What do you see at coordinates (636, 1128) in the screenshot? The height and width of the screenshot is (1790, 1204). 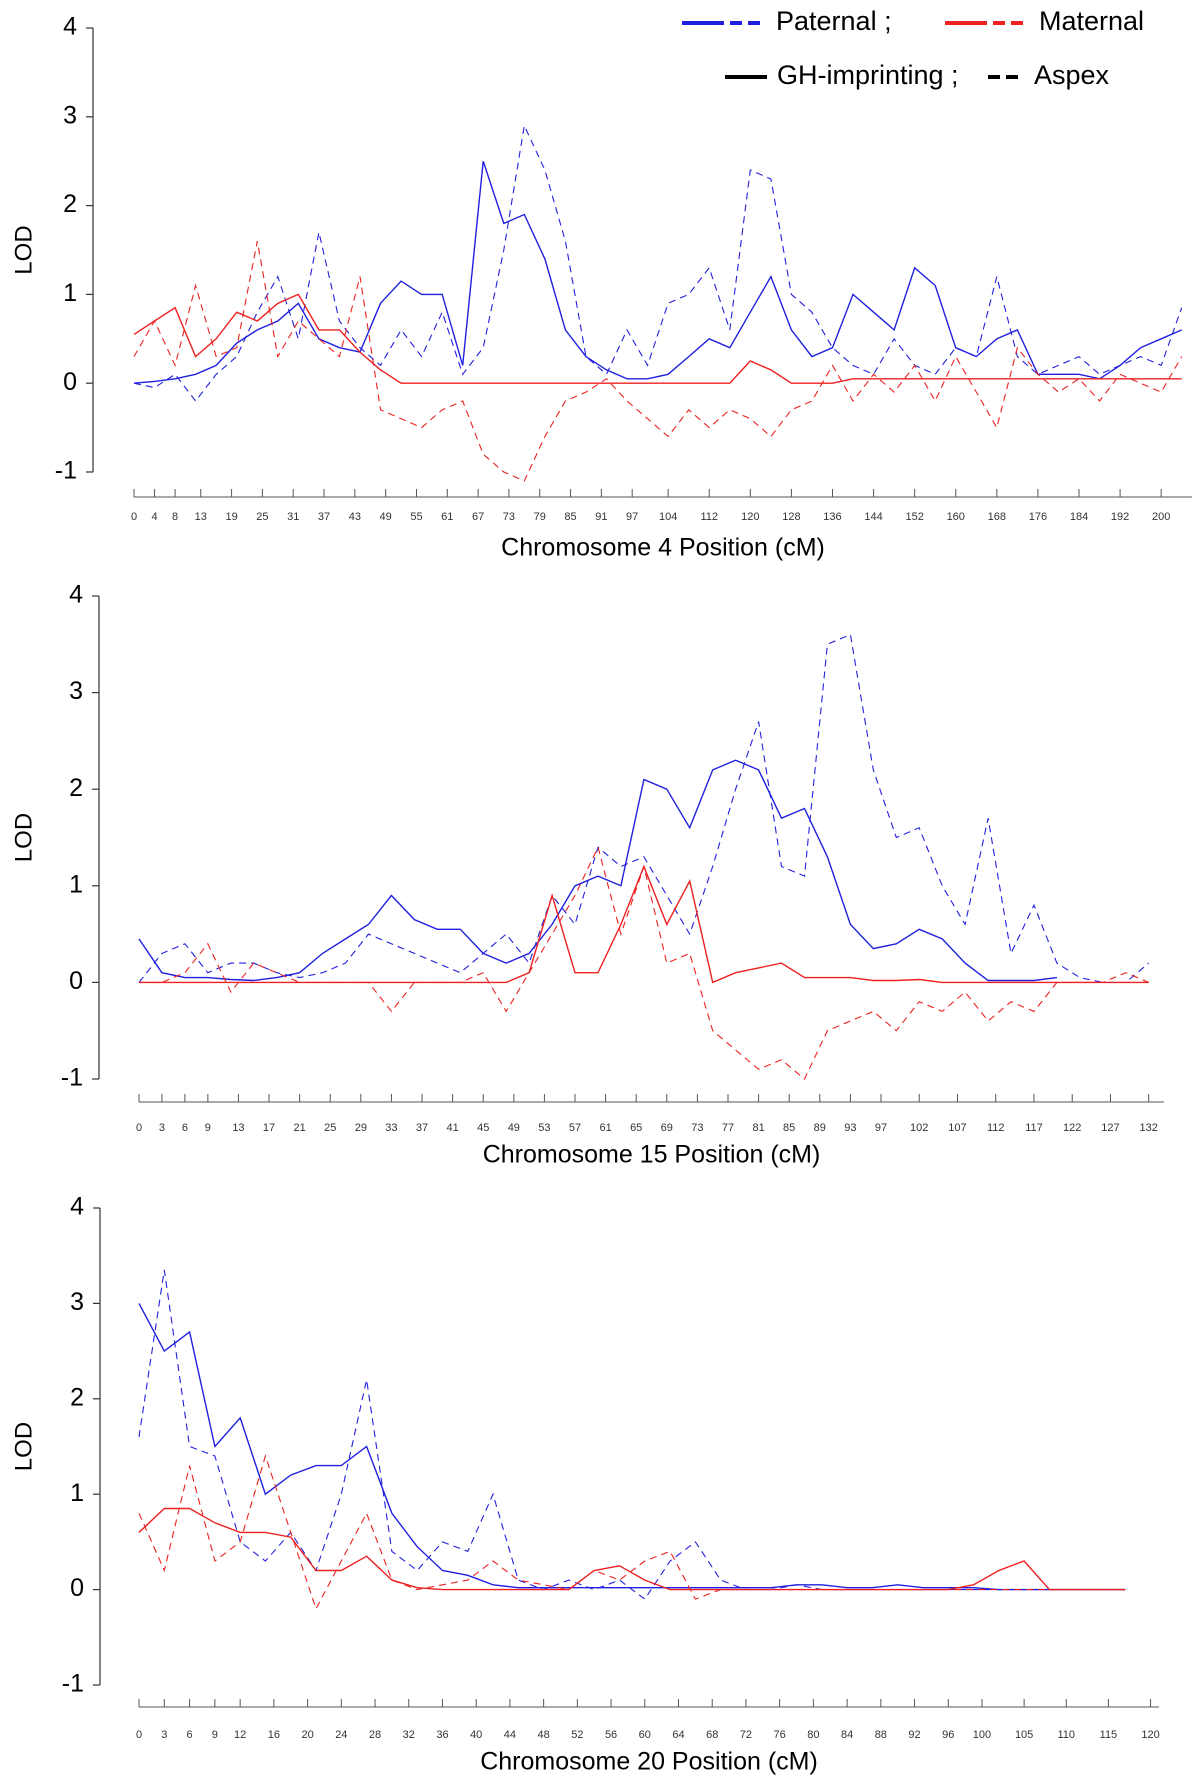 I see `x-tick-label: 65` at bounding box center [636, 1128].